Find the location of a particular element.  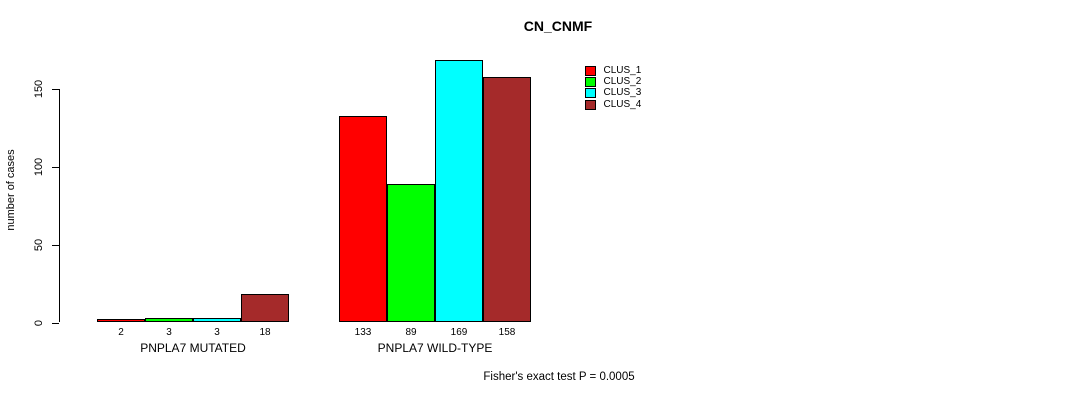

legend-item-clus-1: CLUS_1 is located at coordinates (613, 70).